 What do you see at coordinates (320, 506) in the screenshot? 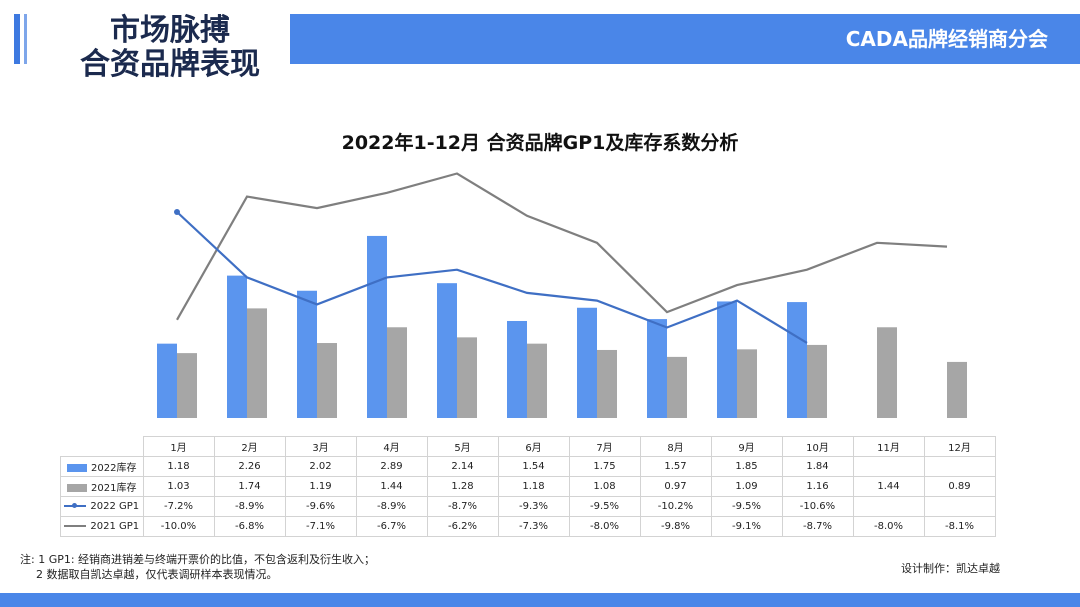
I see `data-label: -9.6%` at bounding box center [320, 506].